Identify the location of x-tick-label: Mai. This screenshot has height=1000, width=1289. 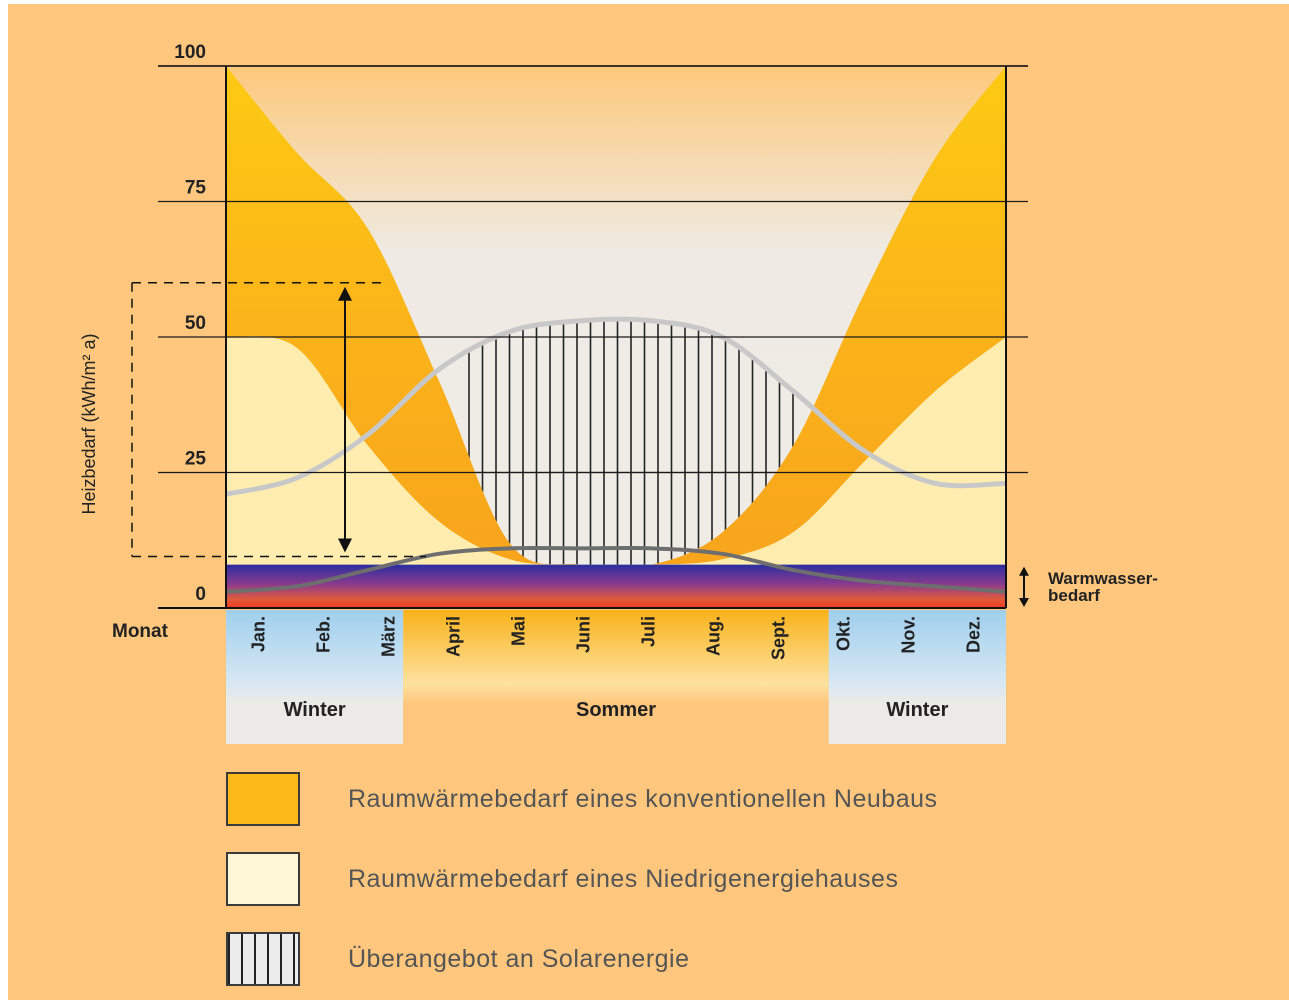
(519, 631).